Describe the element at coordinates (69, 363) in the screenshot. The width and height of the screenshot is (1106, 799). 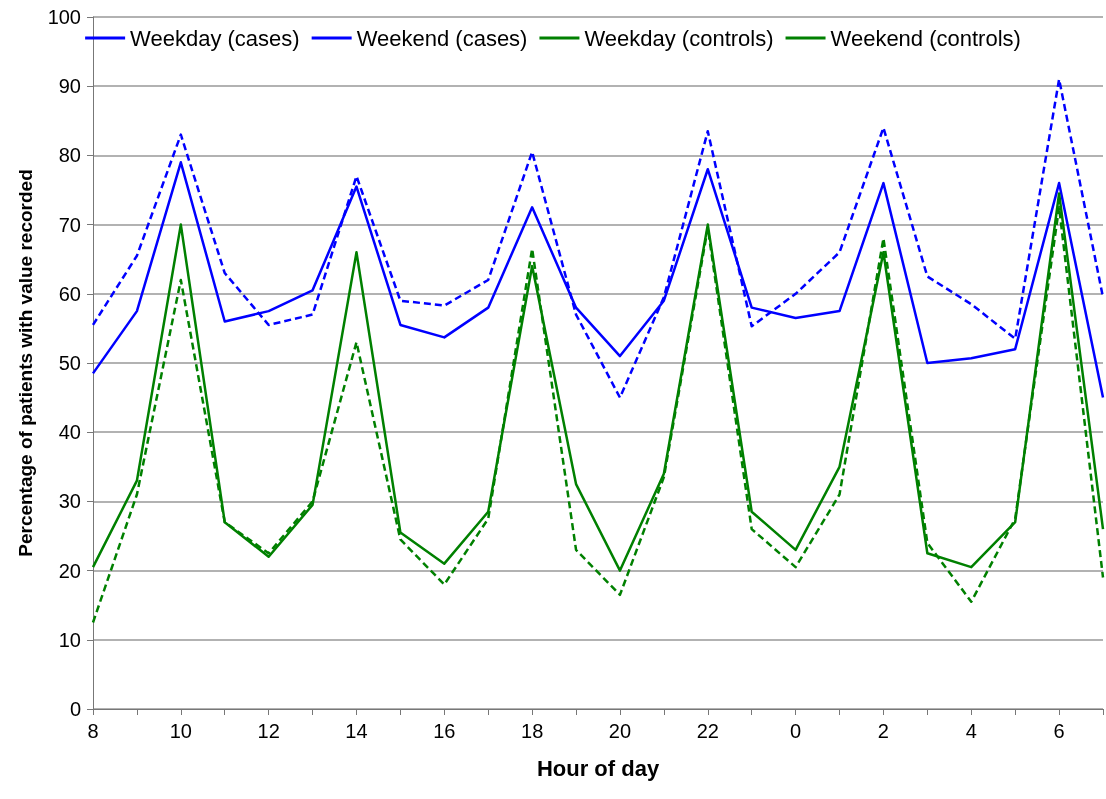
I see `y-tick-label: 50` at that location.